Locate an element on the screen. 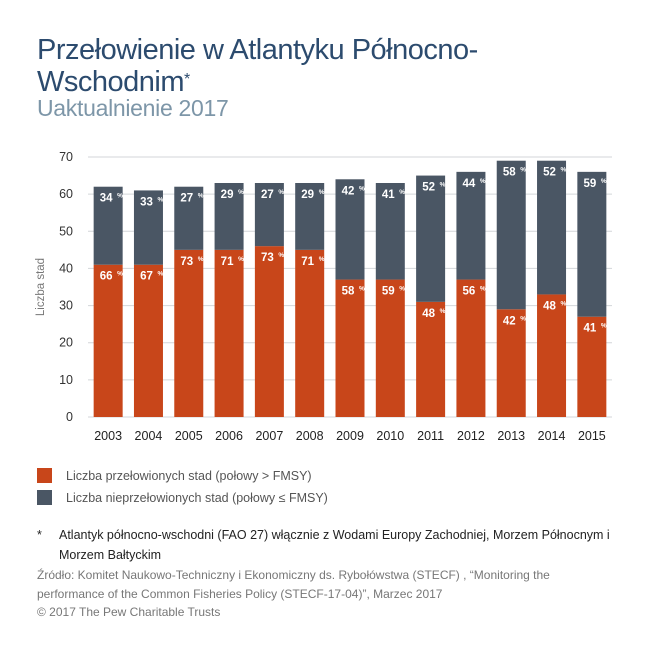  y-tick-label: 0 is located at coordinates (69, 417).